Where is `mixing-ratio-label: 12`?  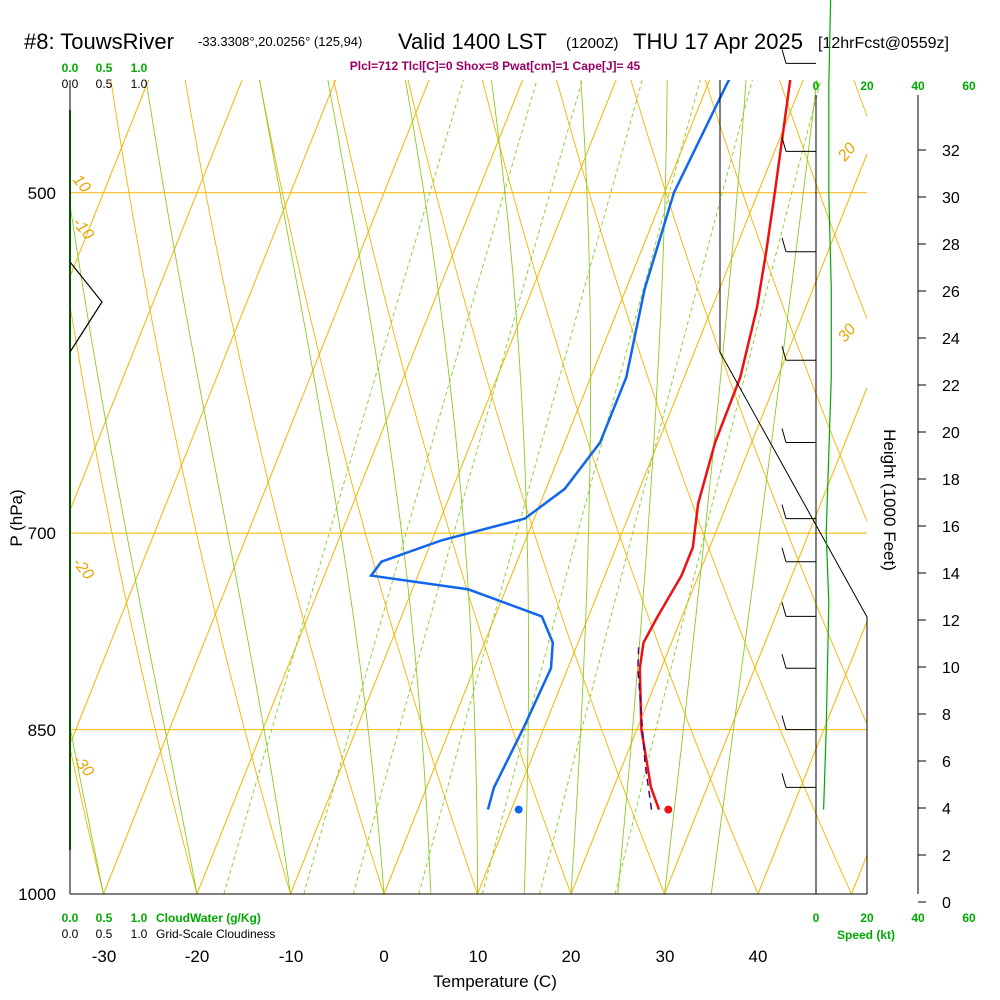 mixing-ratio-label: 12 is located at coordinates (553, 906).